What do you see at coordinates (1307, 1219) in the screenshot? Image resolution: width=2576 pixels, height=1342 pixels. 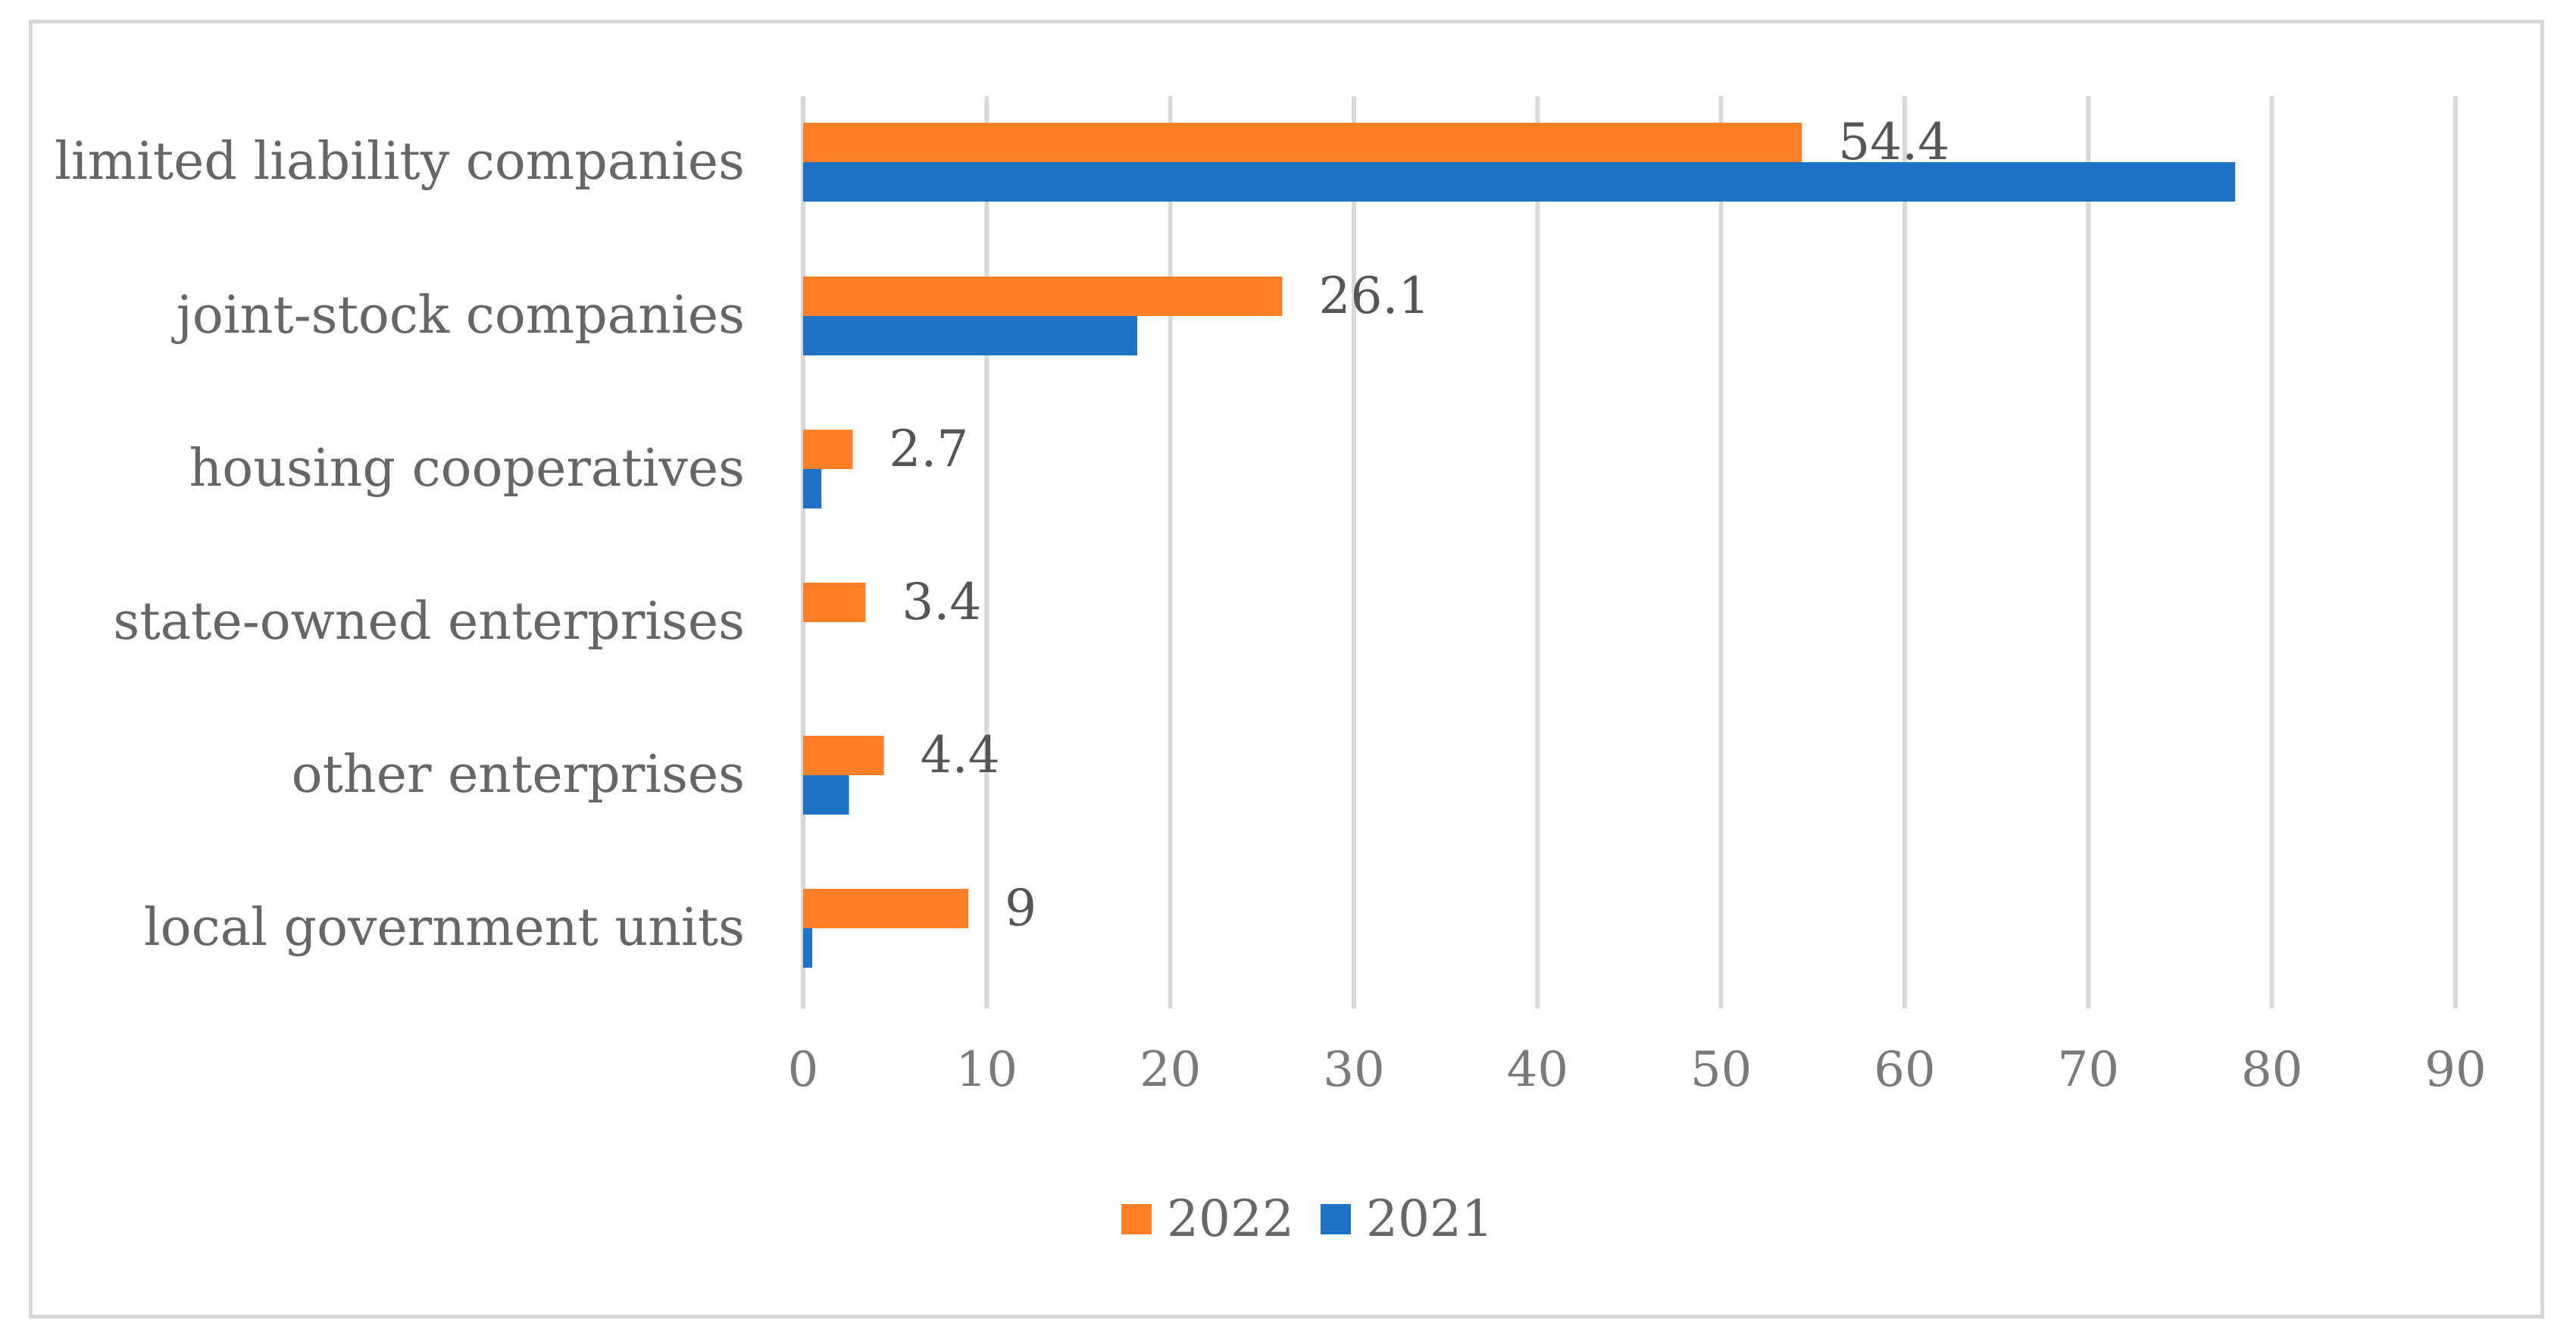 I see `legend: 2022 2021` at bounding box center [1307, 1219].